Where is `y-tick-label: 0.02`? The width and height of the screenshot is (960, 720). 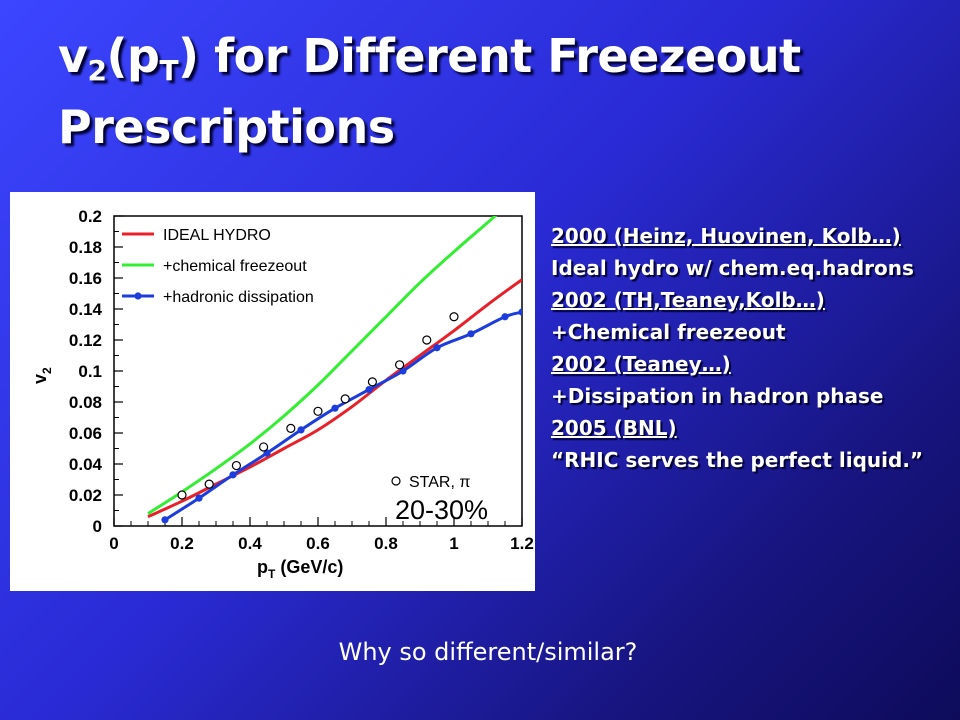 y-tick-label: 0.02 is located at coordinates (85, 495).